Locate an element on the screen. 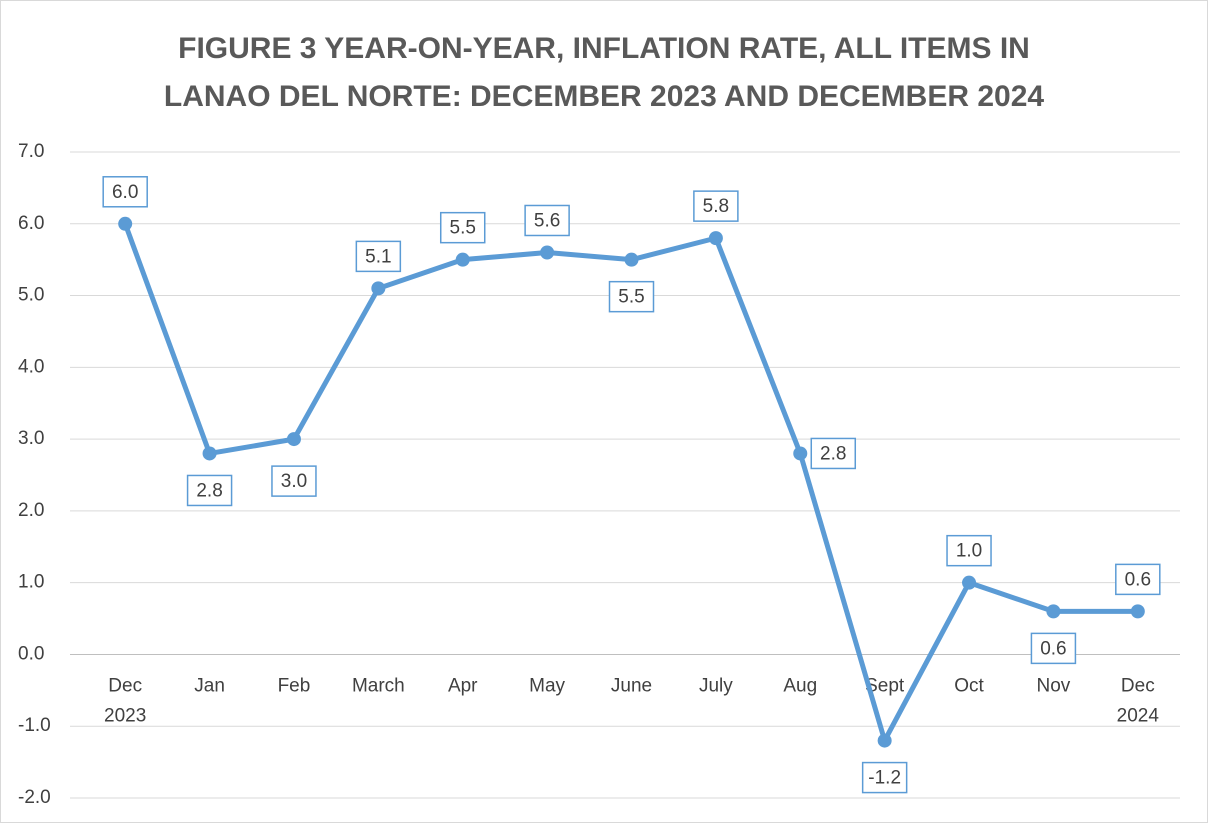  x-tick-label: Oct is located at coordinates (969, 685).